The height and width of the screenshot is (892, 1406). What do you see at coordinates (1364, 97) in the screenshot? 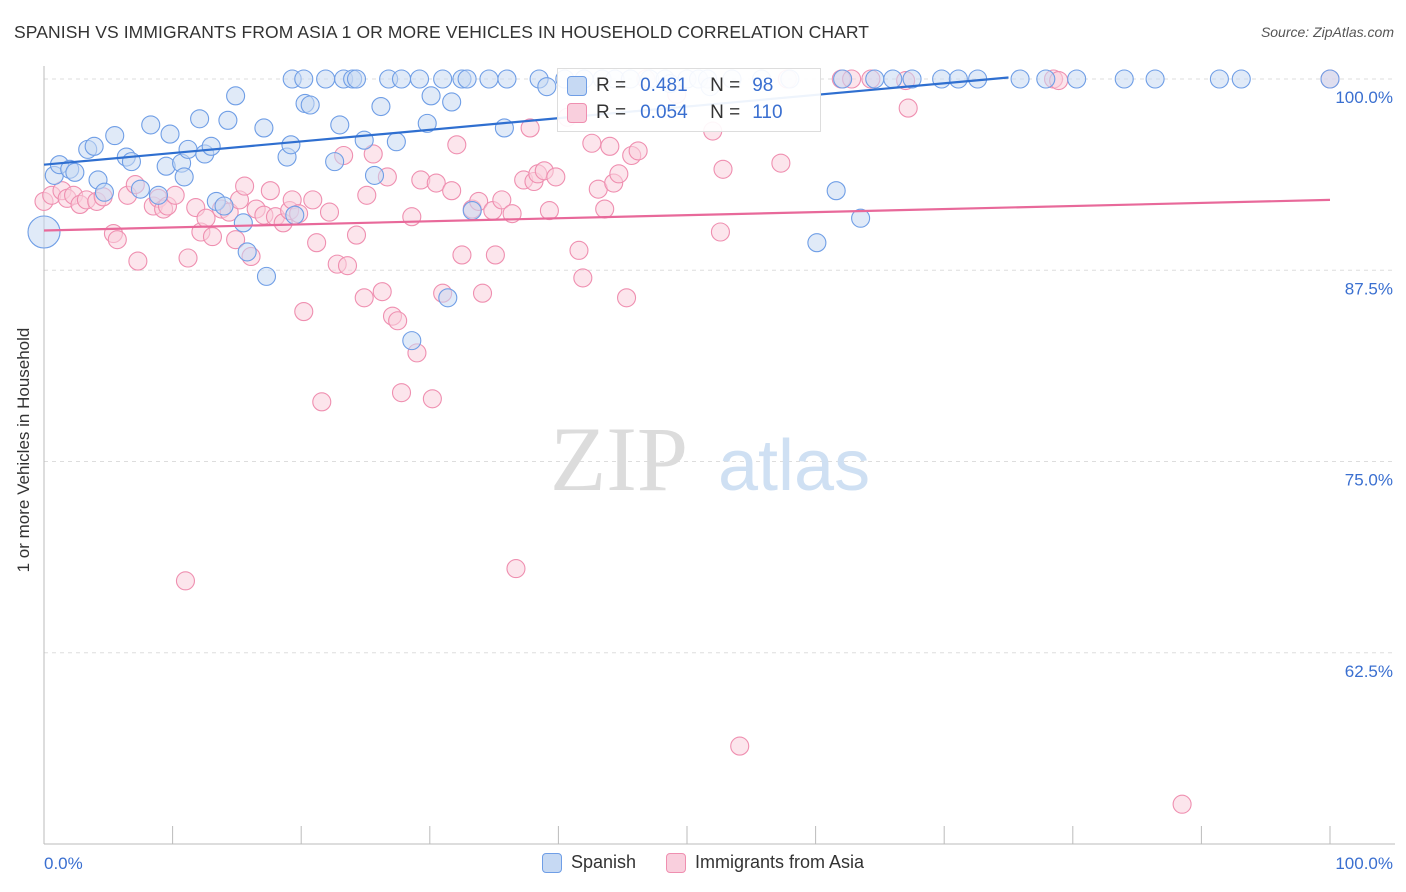
I see `y-tick-label: 100.0%` at bounding box center [1364, 97].